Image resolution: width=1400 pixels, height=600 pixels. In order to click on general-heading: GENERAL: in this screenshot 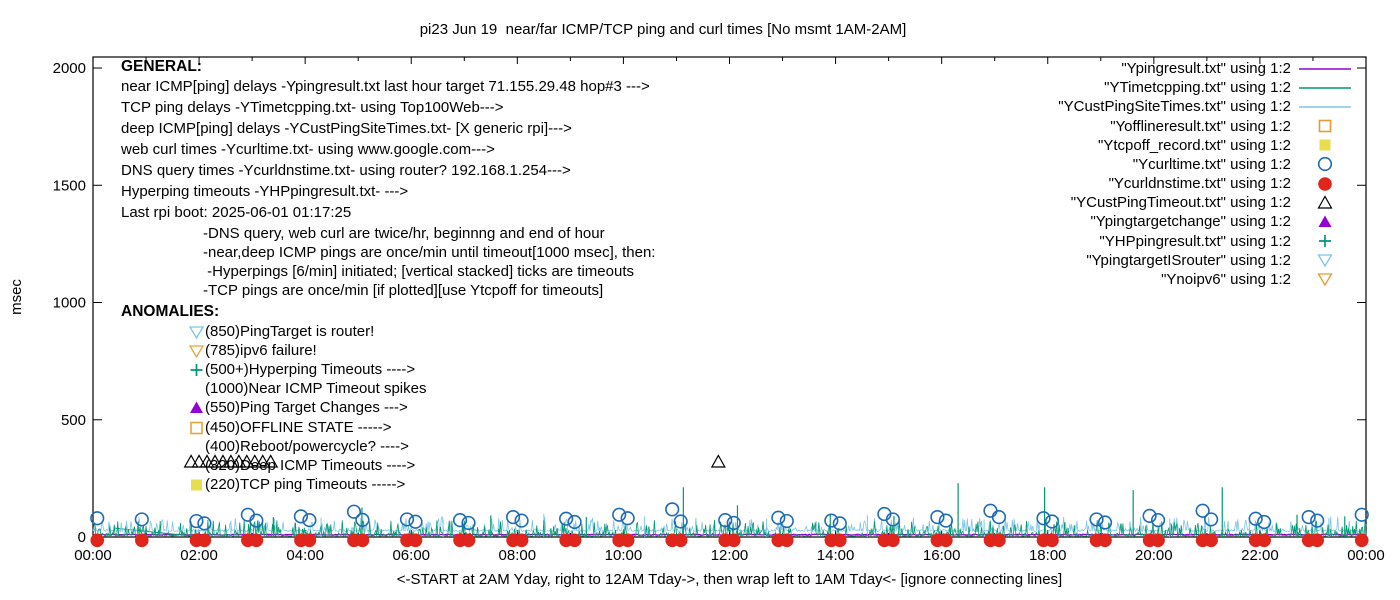, I will do `click(161, 66)`.